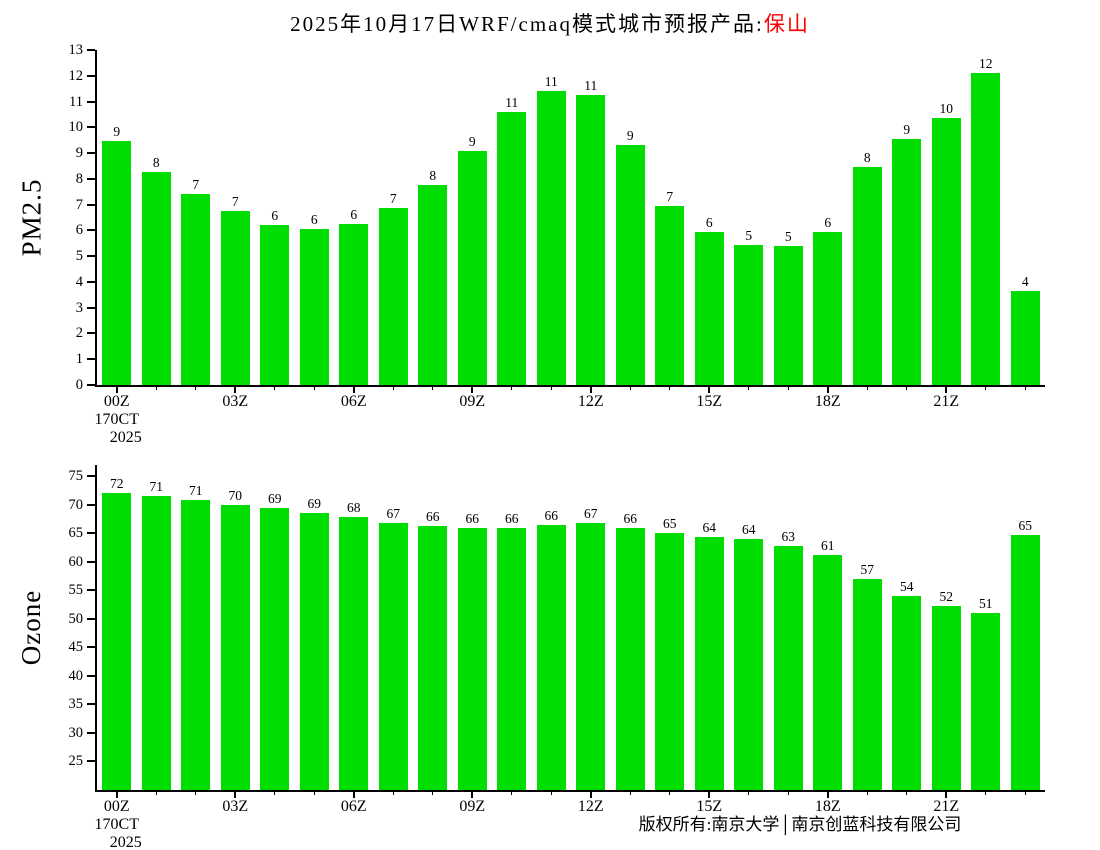 The height and width of the screenshot is (850, 1100). Describe the element at coordinates (433, 176) in the screenshot. I see `bar-value-label: 8` at that location.